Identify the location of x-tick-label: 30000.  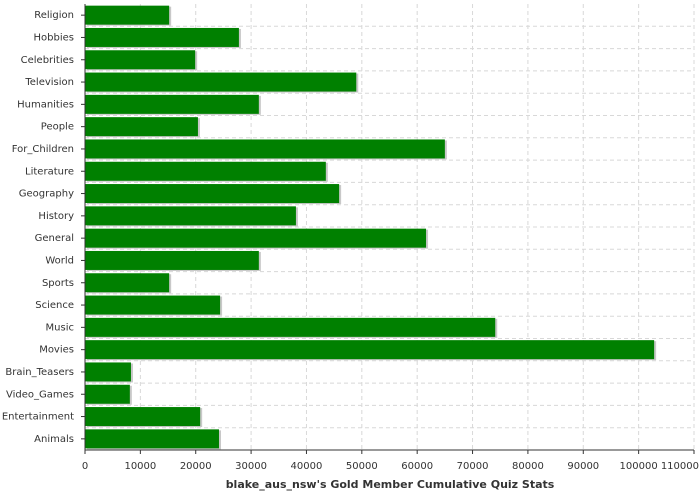
(251, 466).